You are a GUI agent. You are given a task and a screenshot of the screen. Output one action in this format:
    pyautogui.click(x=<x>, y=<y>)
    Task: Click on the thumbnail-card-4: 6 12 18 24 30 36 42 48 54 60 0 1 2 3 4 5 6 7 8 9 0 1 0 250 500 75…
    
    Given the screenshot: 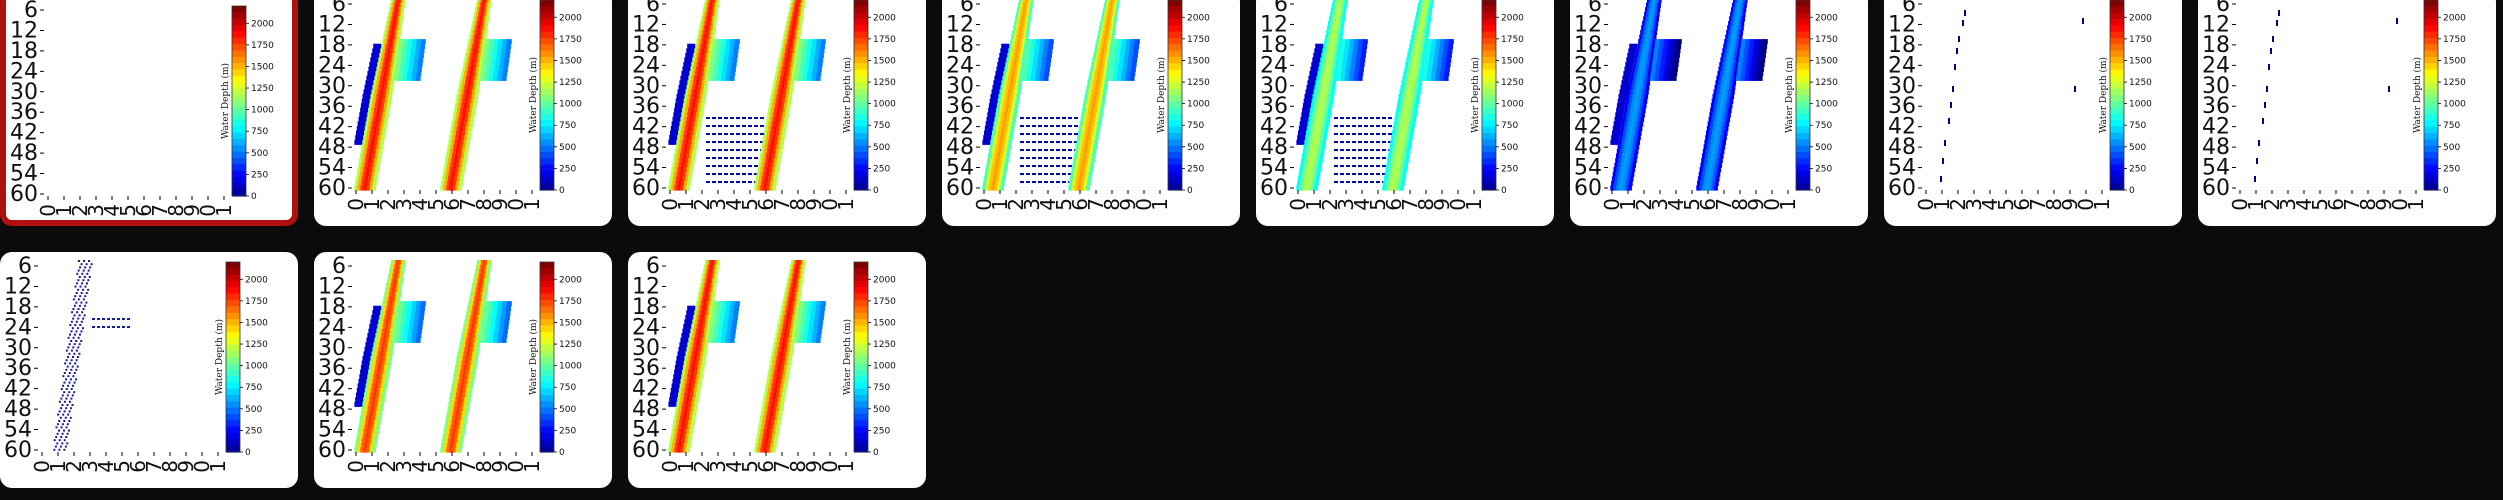 What is the action you would take?
    pyautogui.click(x=1091, y=113)
    